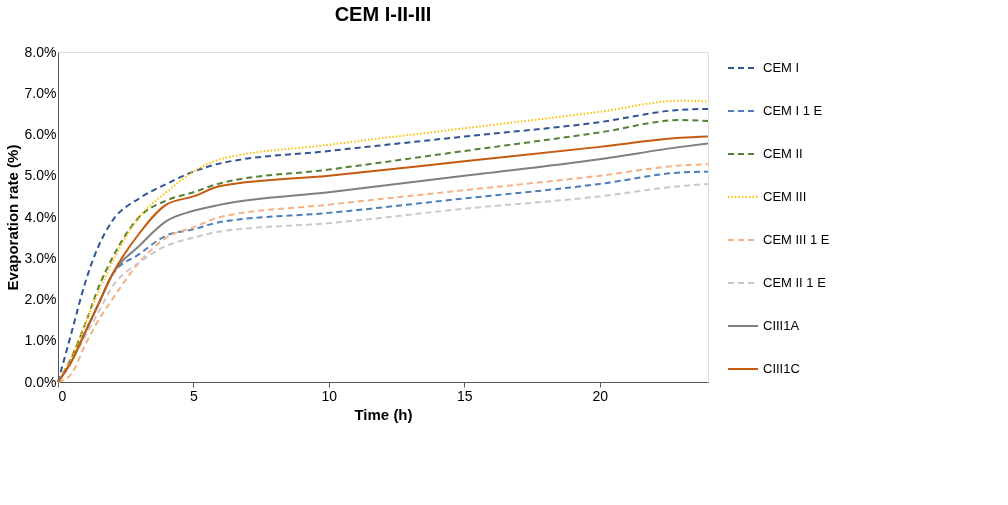 This screenshot has height=505, width=1008. I want to click on y-tick-label: 7.0%, so click(40, 92).